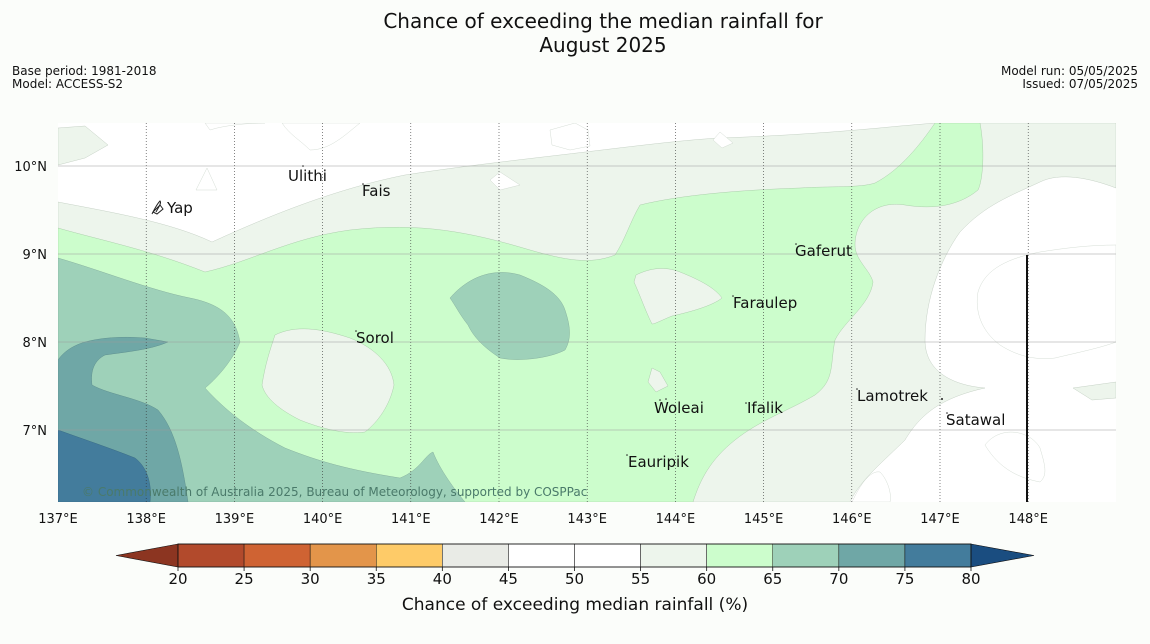  Describe the element at coordinates (603, 45) in the screenshot. I see `title-line-2: August 2025` at that location.